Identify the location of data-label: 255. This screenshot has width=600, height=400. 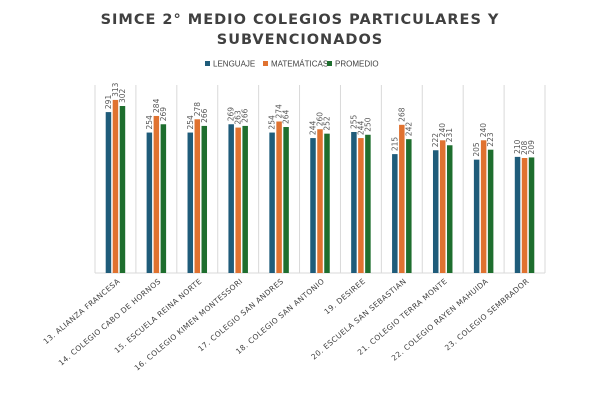
(353, 121).